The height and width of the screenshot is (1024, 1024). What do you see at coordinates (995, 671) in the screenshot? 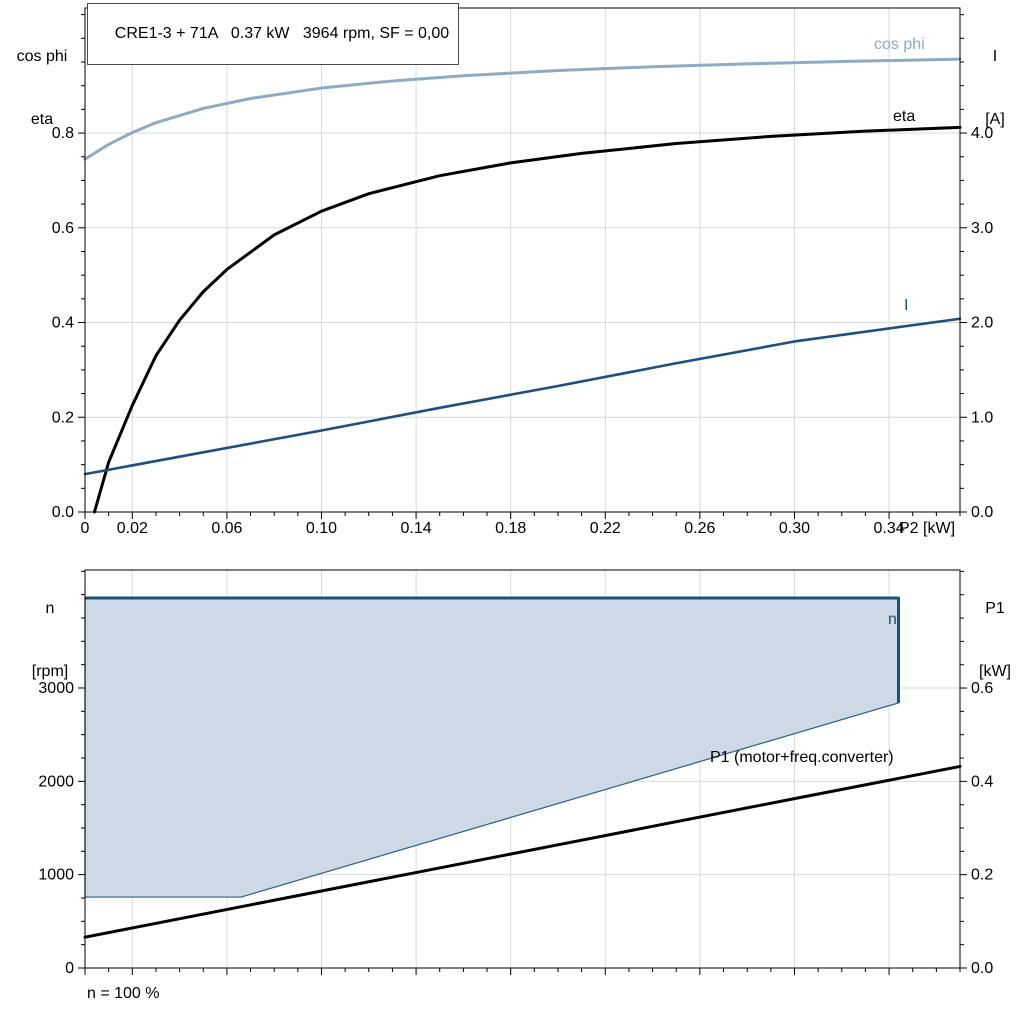
I see `p1-unit-label: [kW]` at bounding box center [995, 671].